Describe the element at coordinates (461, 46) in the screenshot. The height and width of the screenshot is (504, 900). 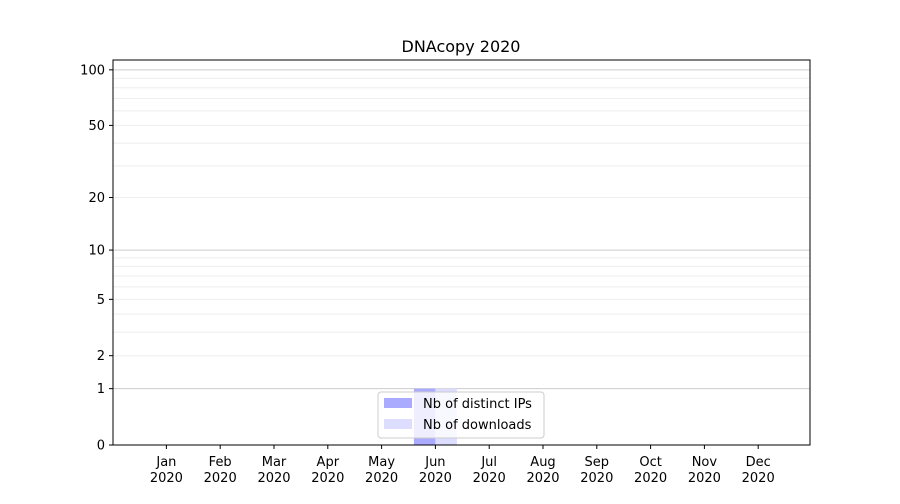
I see `chart-title: DNAcopy 2020` at that location.